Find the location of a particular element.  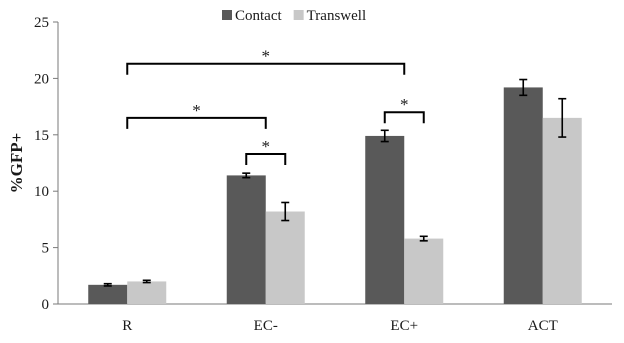

legend-swatch-contact is located at coordinates (227, 15).